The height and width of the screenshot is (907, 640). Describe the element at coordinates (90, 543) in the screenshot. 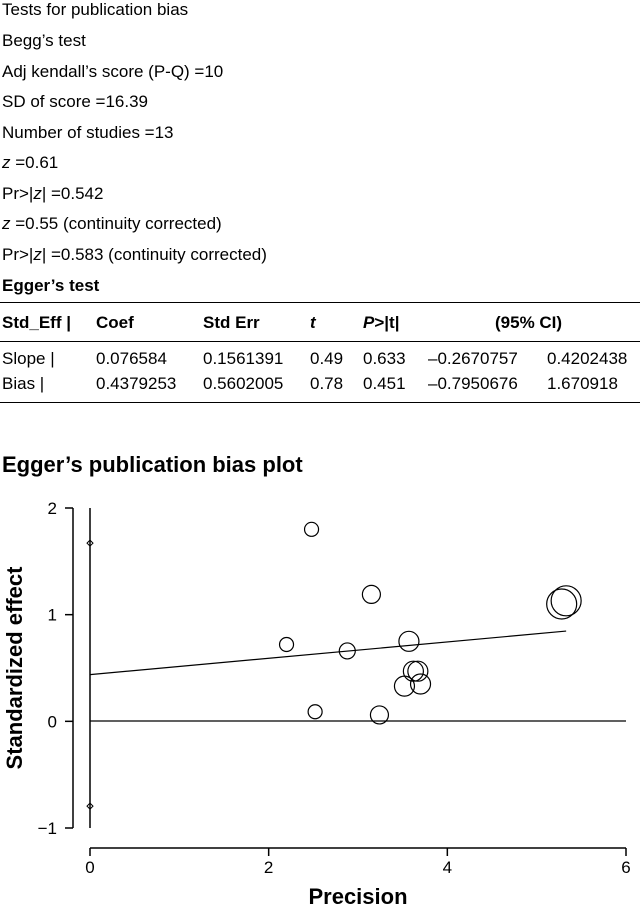

I see `bias-ci-upper-marker` at that location.